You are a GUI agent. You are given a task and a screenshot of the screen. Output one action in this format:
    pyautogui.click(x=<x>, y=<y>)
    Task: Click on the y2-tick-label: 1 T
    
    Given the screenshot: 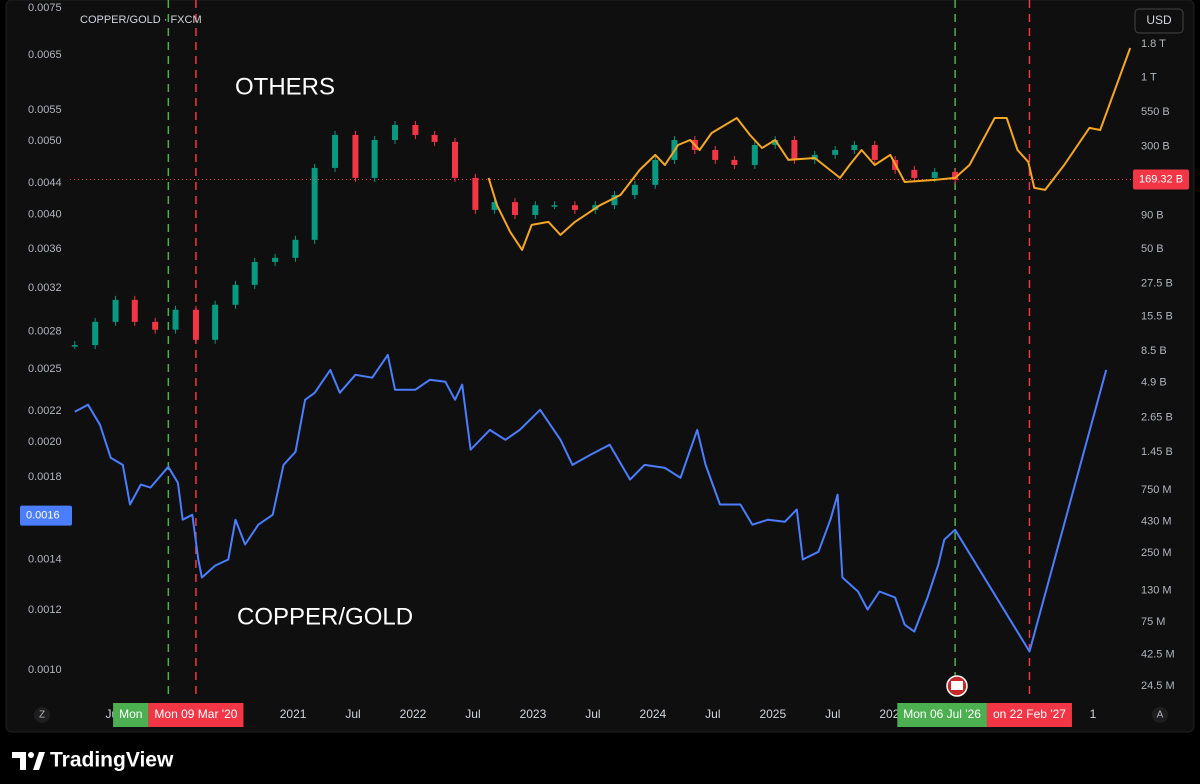 What is the action you would take?
    pyautogui.click(x=1149, y=78)
    